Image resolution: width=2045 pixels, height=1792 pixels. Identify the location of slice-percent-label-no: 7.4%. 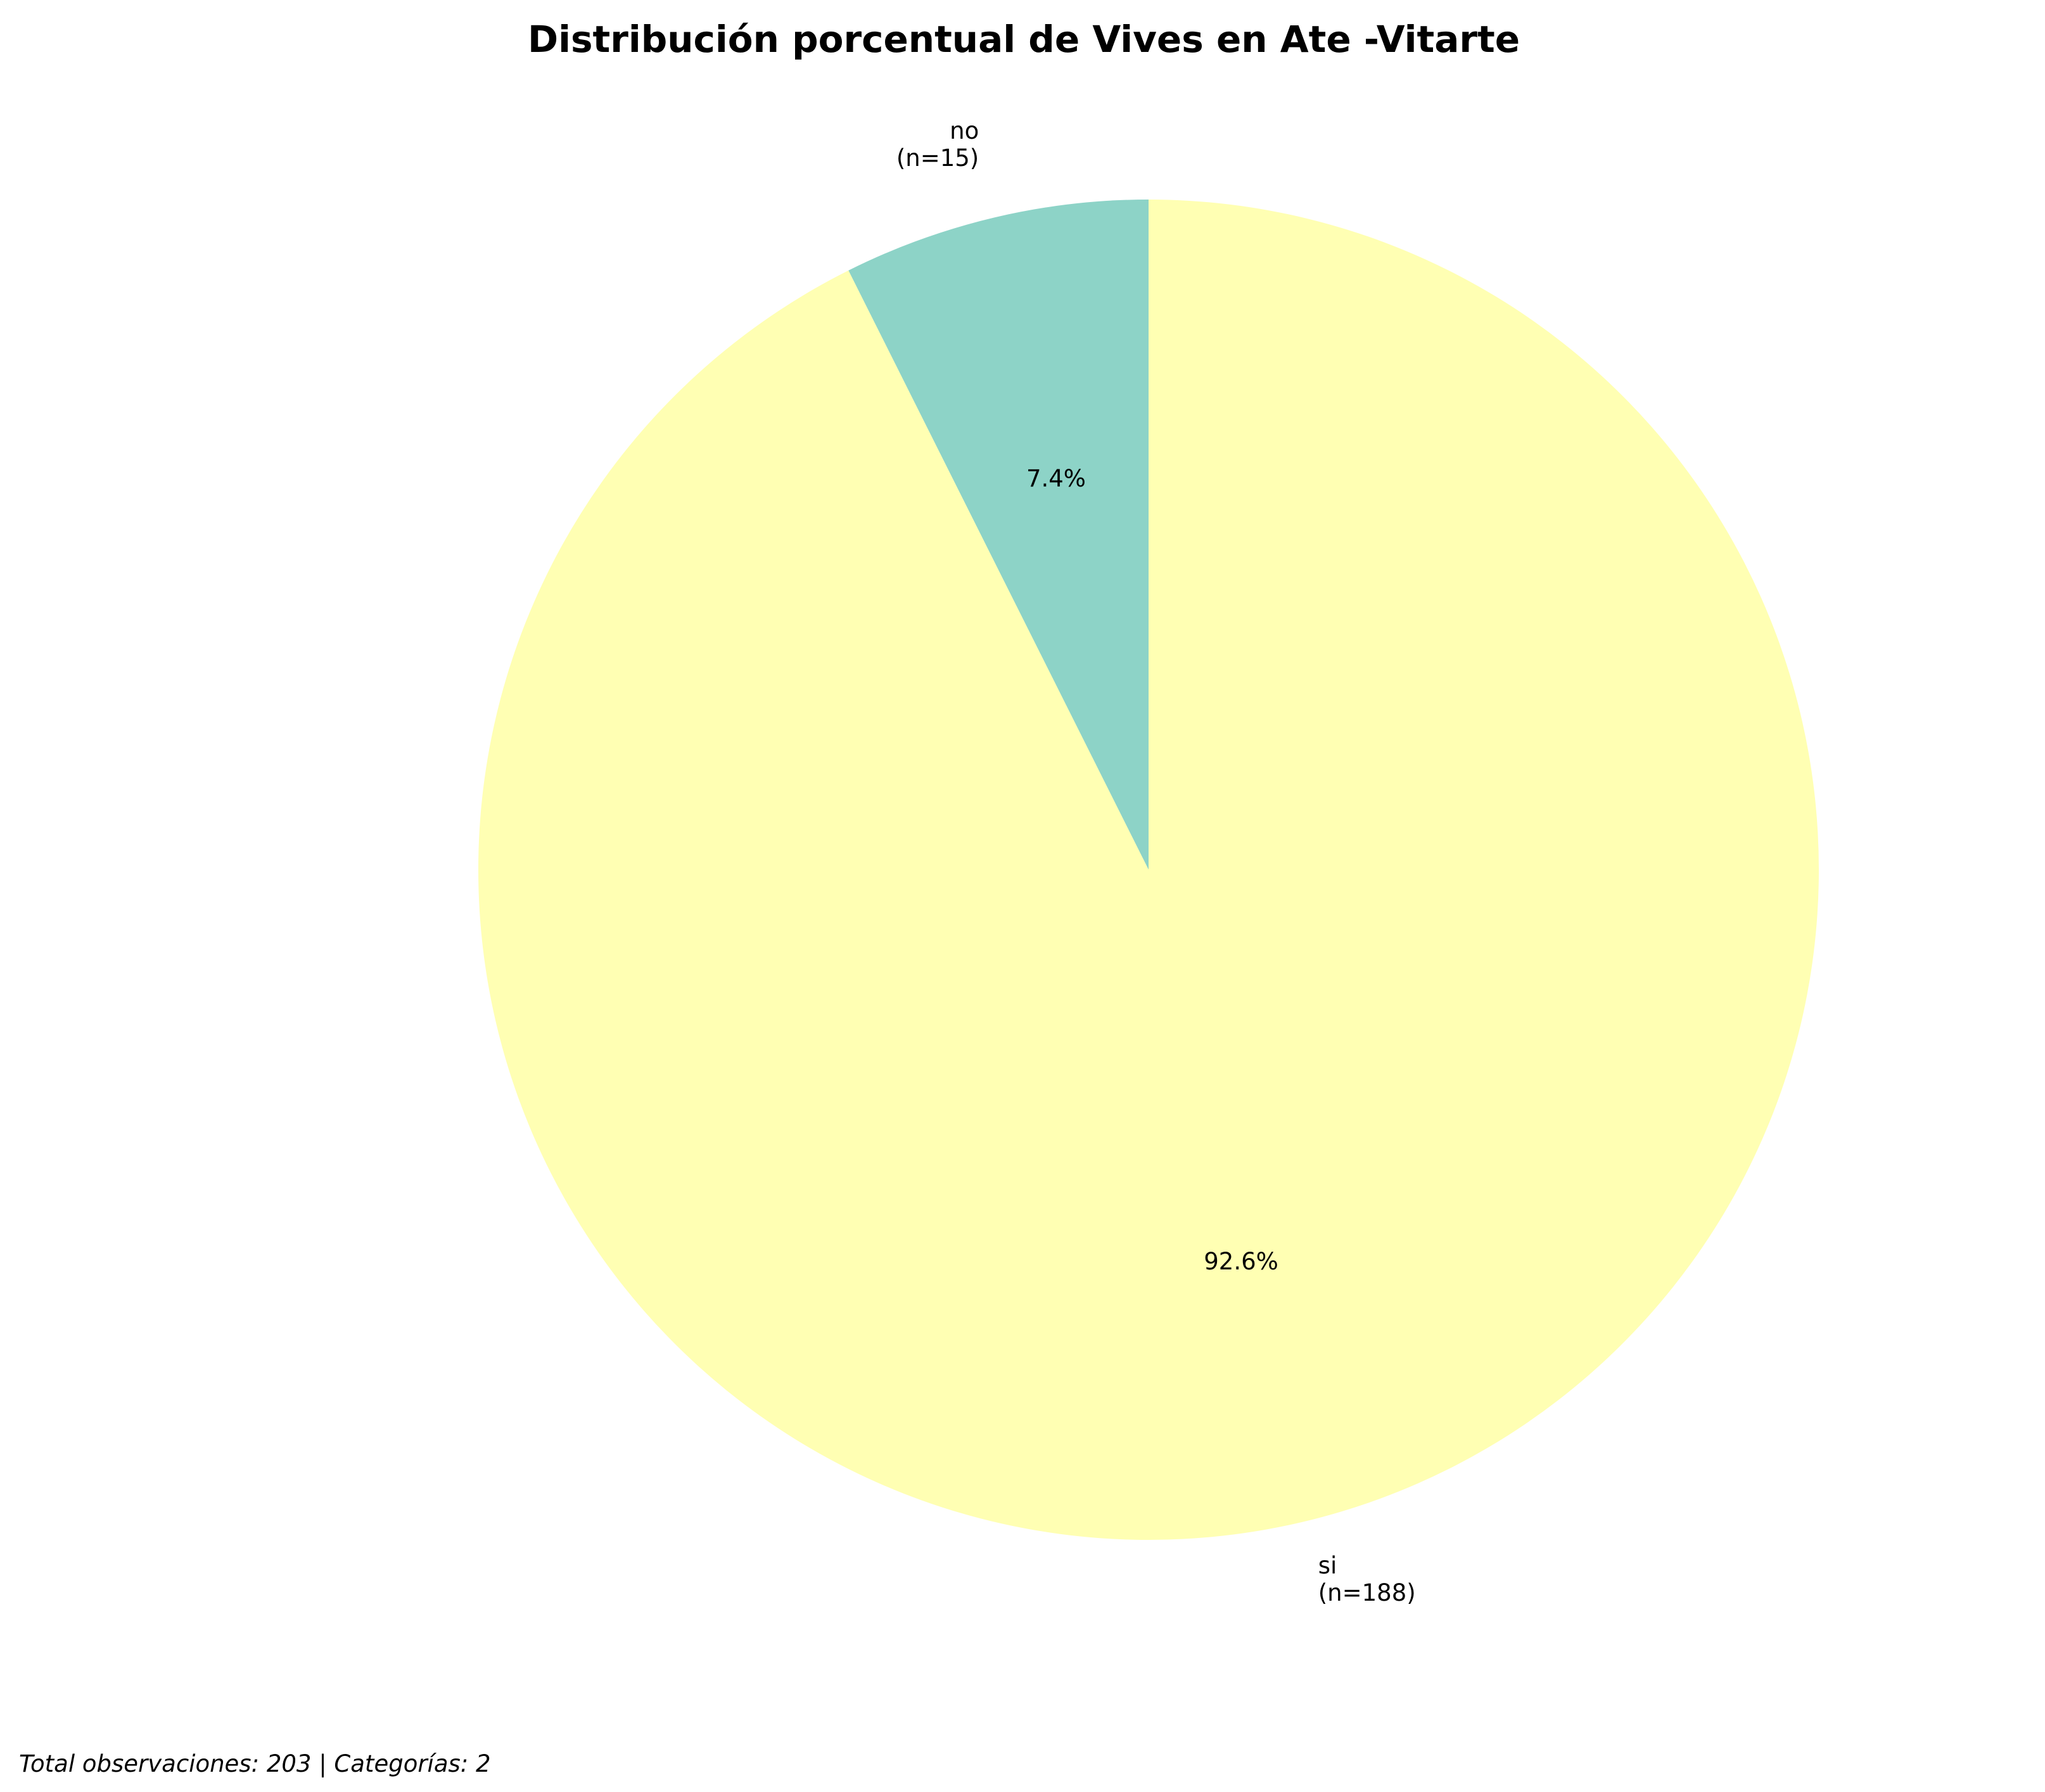
(1056, 479).